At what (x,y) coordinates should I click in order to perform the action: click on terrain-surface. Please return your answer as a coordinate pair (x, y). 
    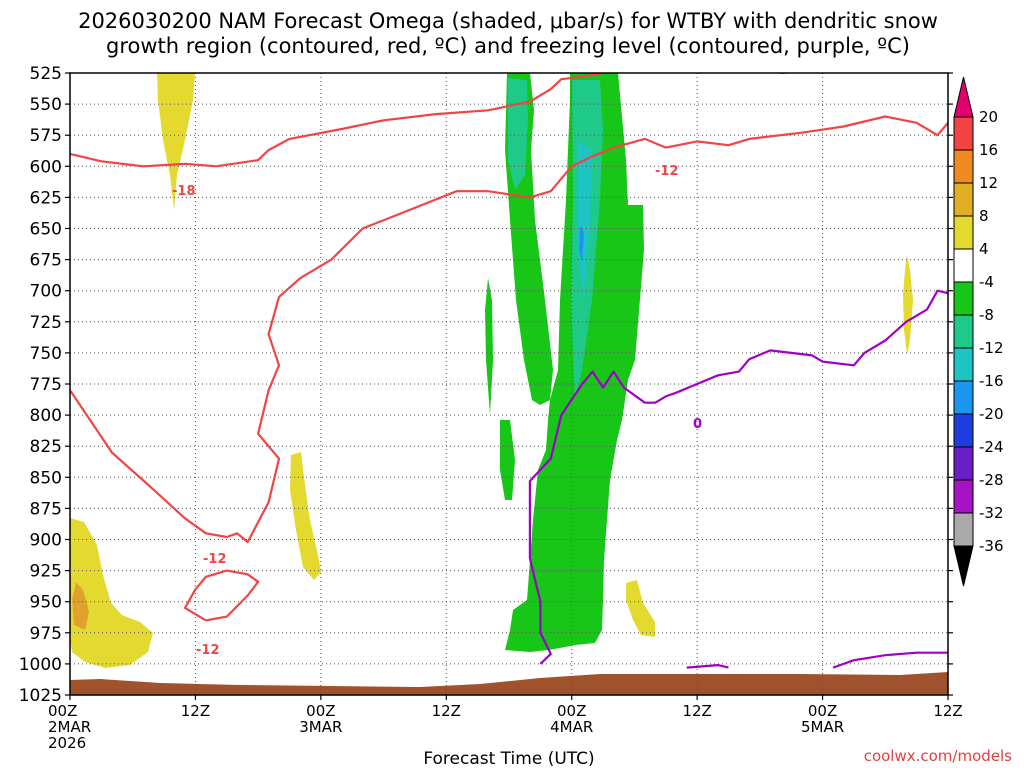
    Looking at the image, I should click on (509, 683).